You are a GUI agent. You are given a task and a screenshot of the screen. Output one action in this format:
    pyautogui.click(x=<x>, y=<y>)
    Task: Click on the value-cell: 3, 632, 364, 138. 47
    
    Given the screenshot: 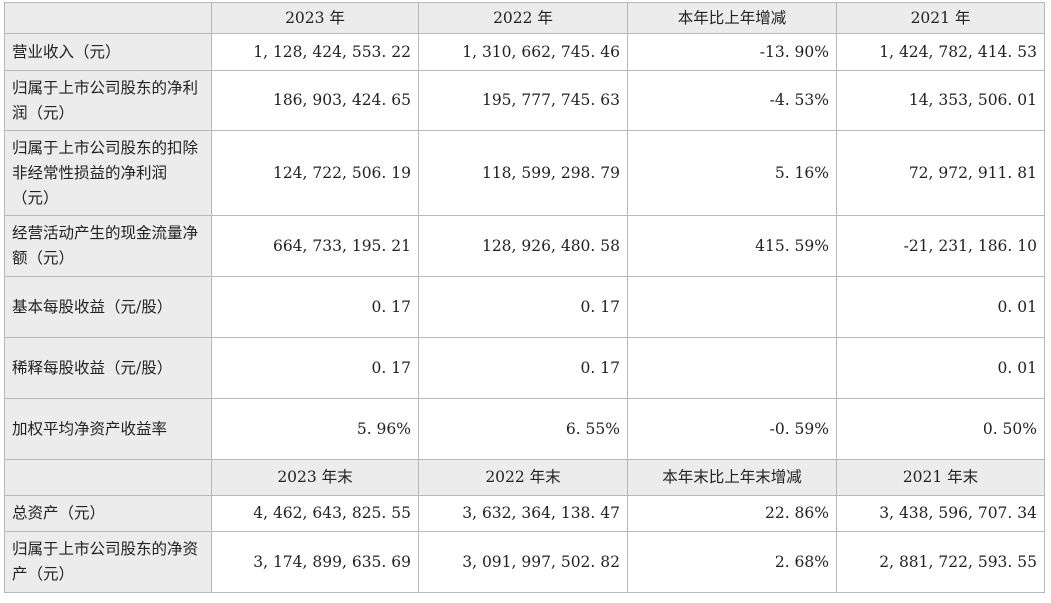 What is the action you would take?
    pyautogui.click(x=523, y=513)
    